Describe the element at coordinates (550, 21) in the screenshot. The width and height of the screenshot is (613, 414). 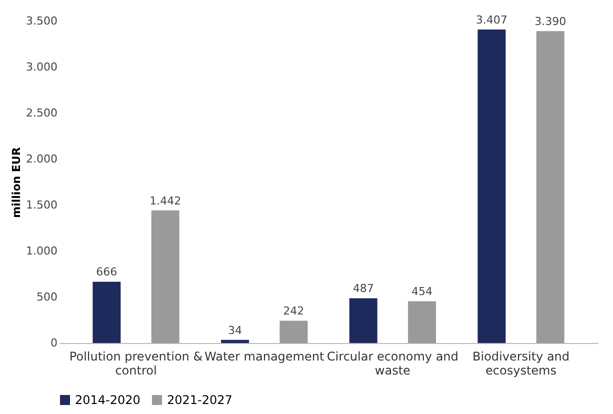
I see `data-label: 3.390` at that location.